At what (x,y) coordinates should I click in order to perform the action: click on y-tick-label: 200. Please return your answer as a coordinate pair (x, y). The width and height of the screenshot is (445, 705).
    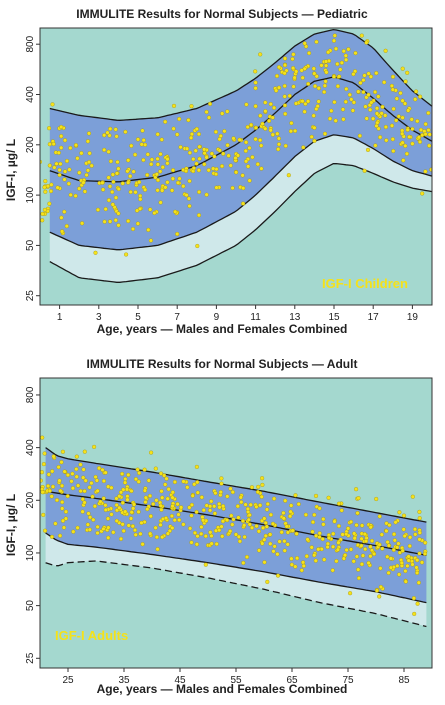
    Looking at the image, I should click on (30, 500).